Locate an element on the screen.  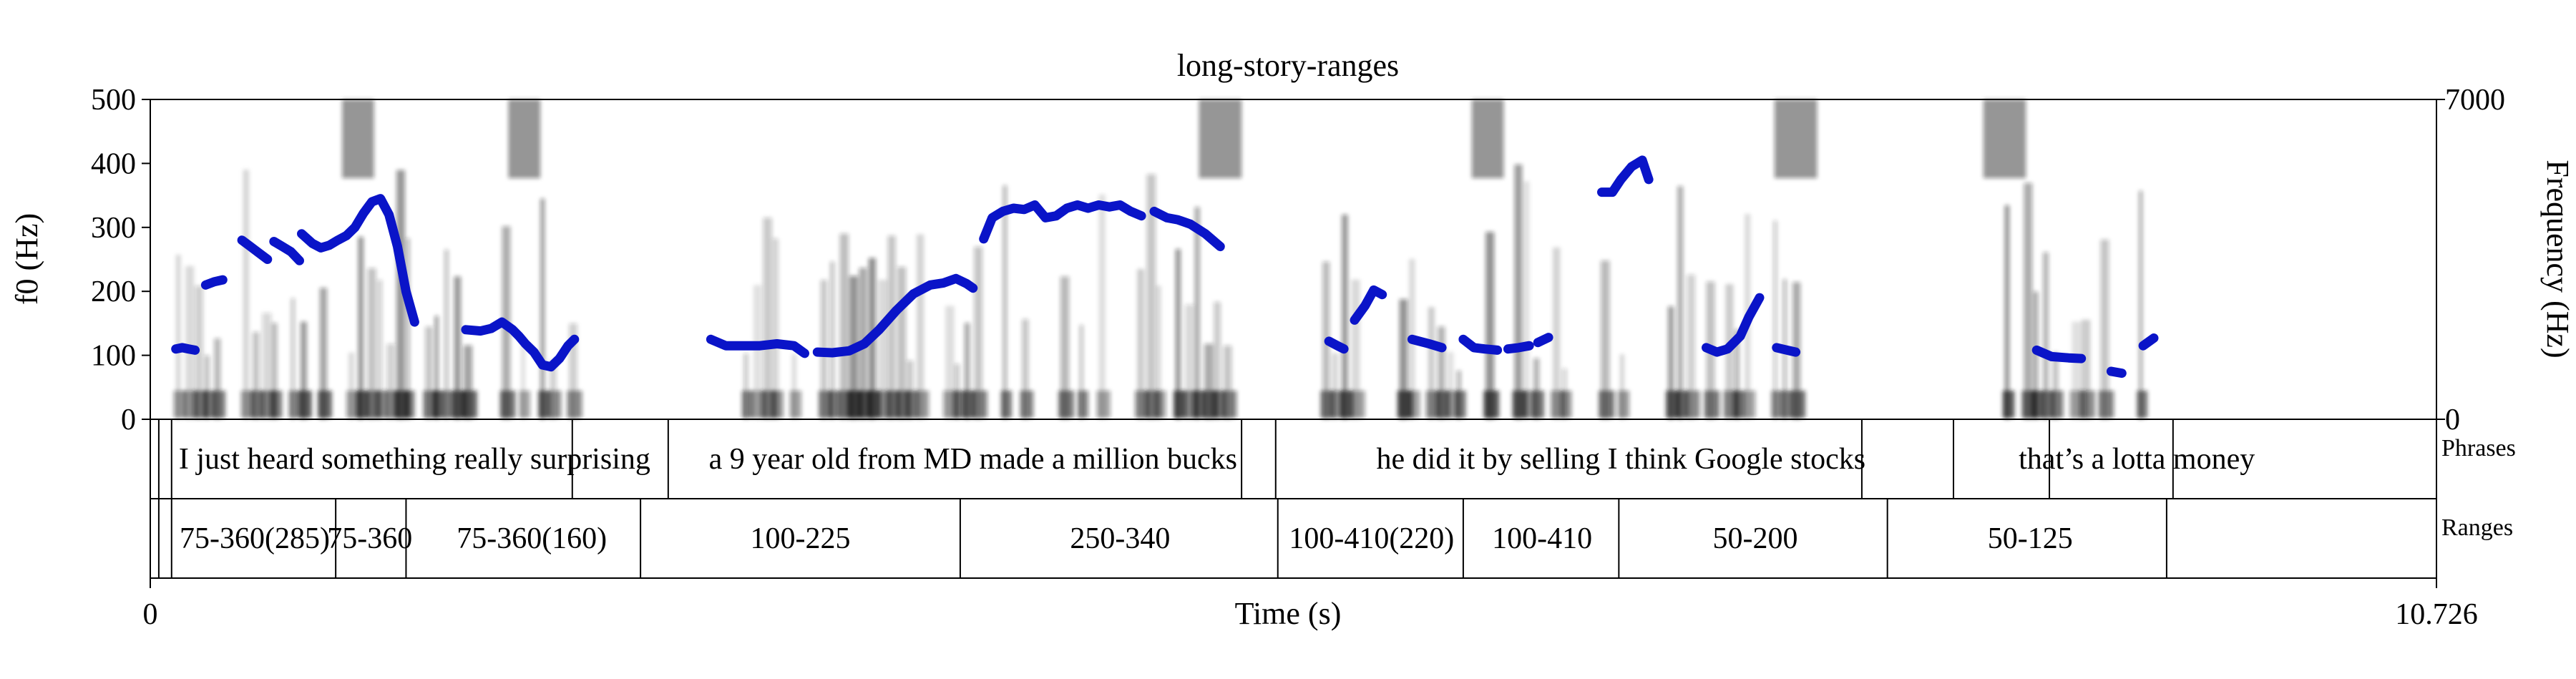
tier-interval-label: I just heard something really surprising is located at coordinates (414, 459).